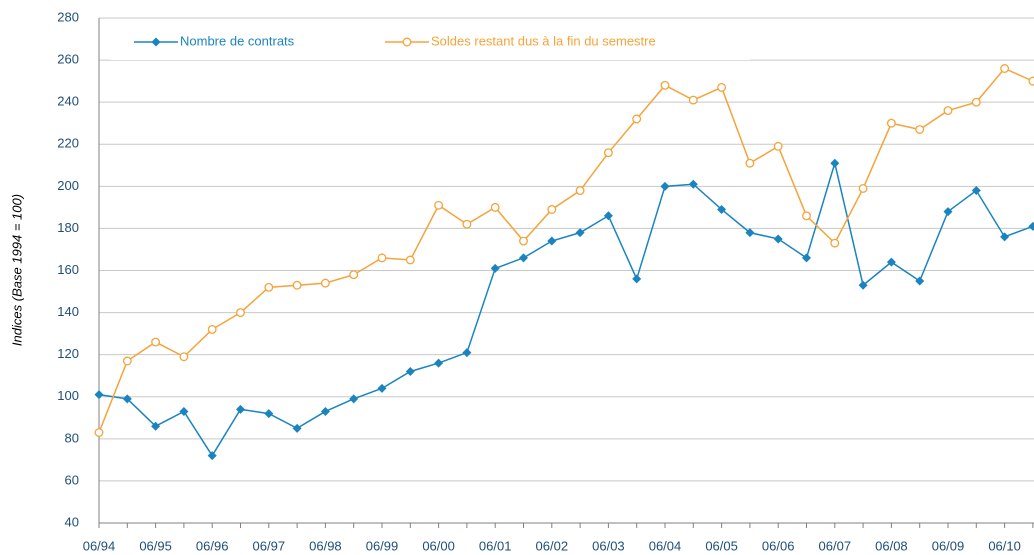 This screenshot has height=555, width=1034. I want to click on x-tick-label: 06/04, so click(665, 545).